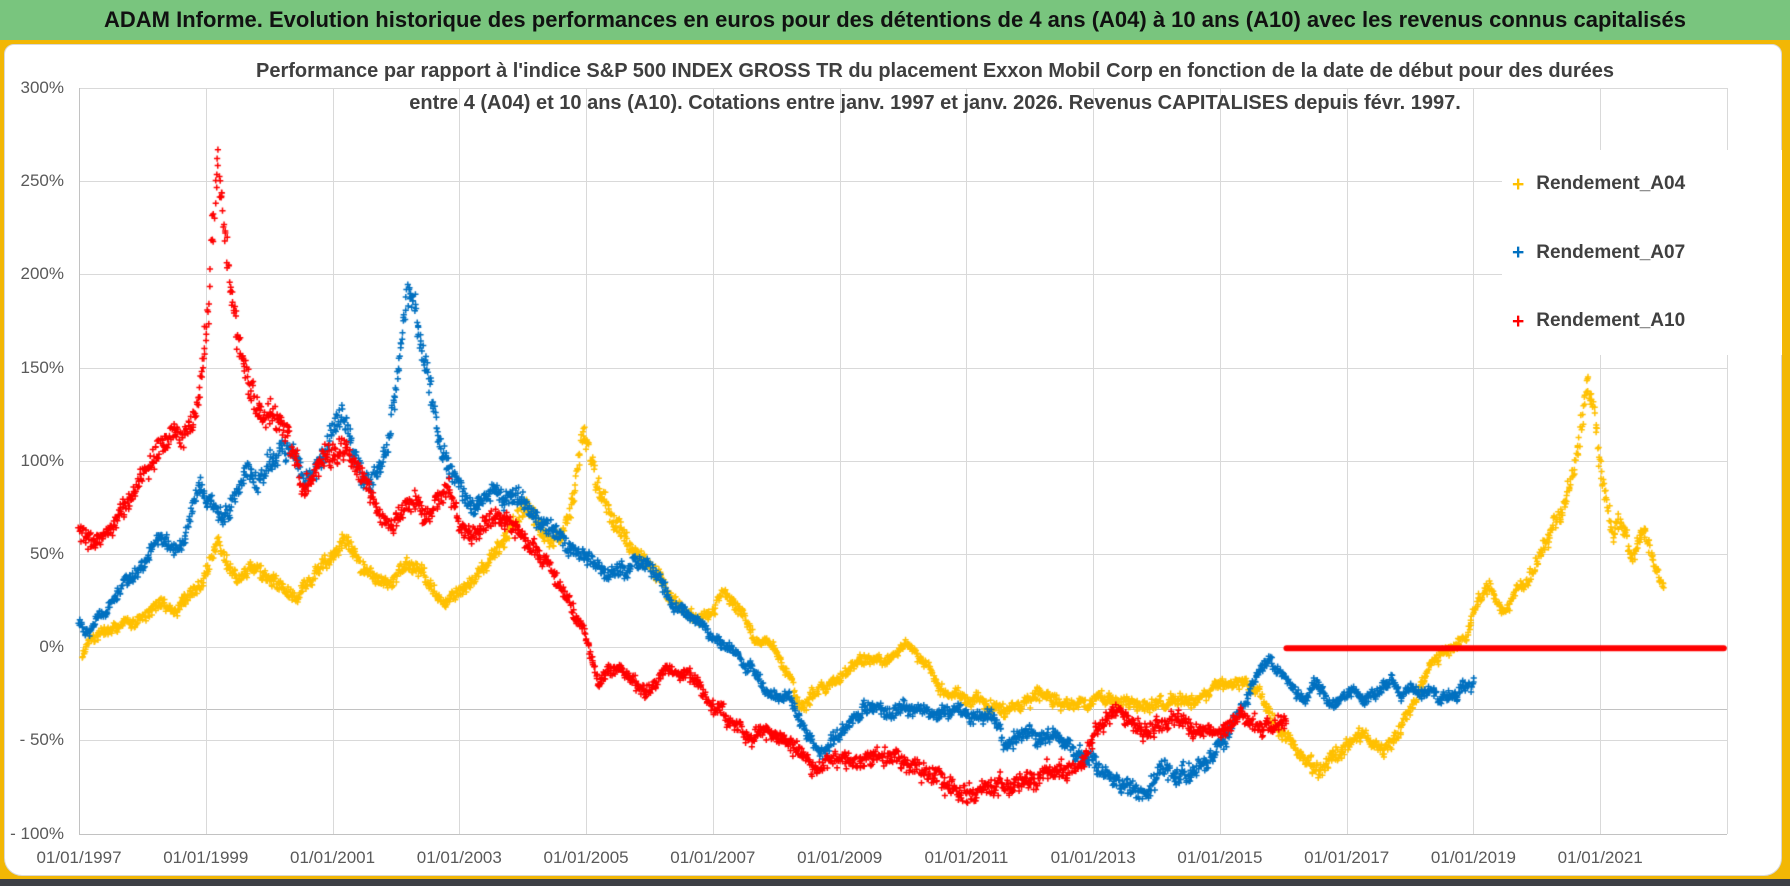 Image resolution: width=1790 pixels, height=886 pixels. I want to click on legend-item-a07: + Rendement_A07, so click(1642, 253).